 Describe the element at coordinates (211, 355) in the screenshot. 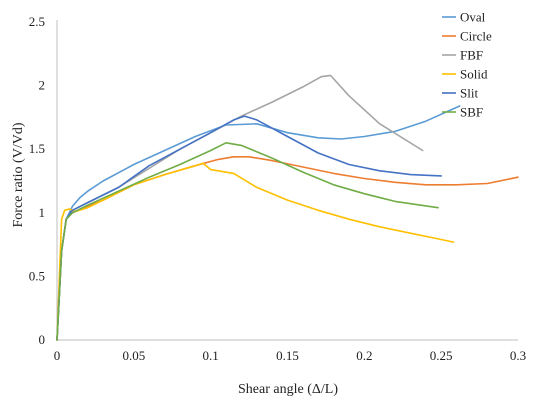

I see `x-tick-label: 0.1` at that location.